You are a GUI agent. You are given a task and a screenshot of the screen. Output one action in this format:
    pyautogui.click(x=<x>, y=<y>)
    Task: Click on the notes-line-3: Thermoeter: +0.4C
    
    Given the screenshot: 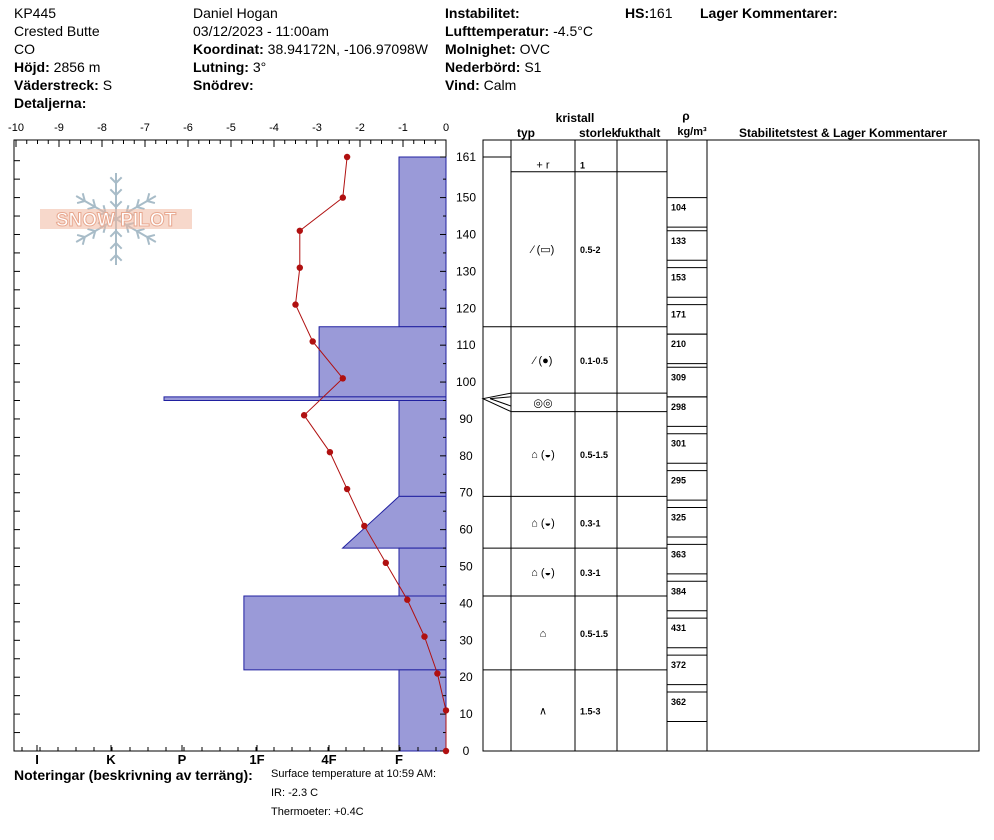 What is the action you would take?
    pyautogui.click(x=317, y=812)
    